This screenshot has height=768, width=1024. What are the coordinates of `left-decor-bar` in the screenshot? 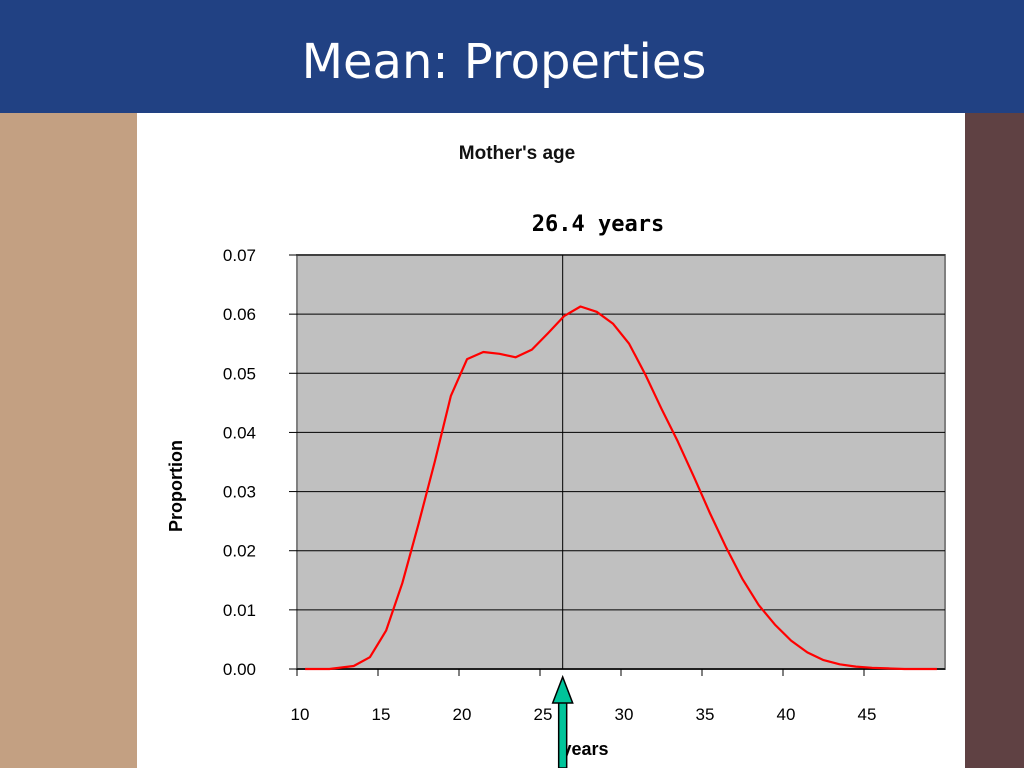 It's located at (68, 440).